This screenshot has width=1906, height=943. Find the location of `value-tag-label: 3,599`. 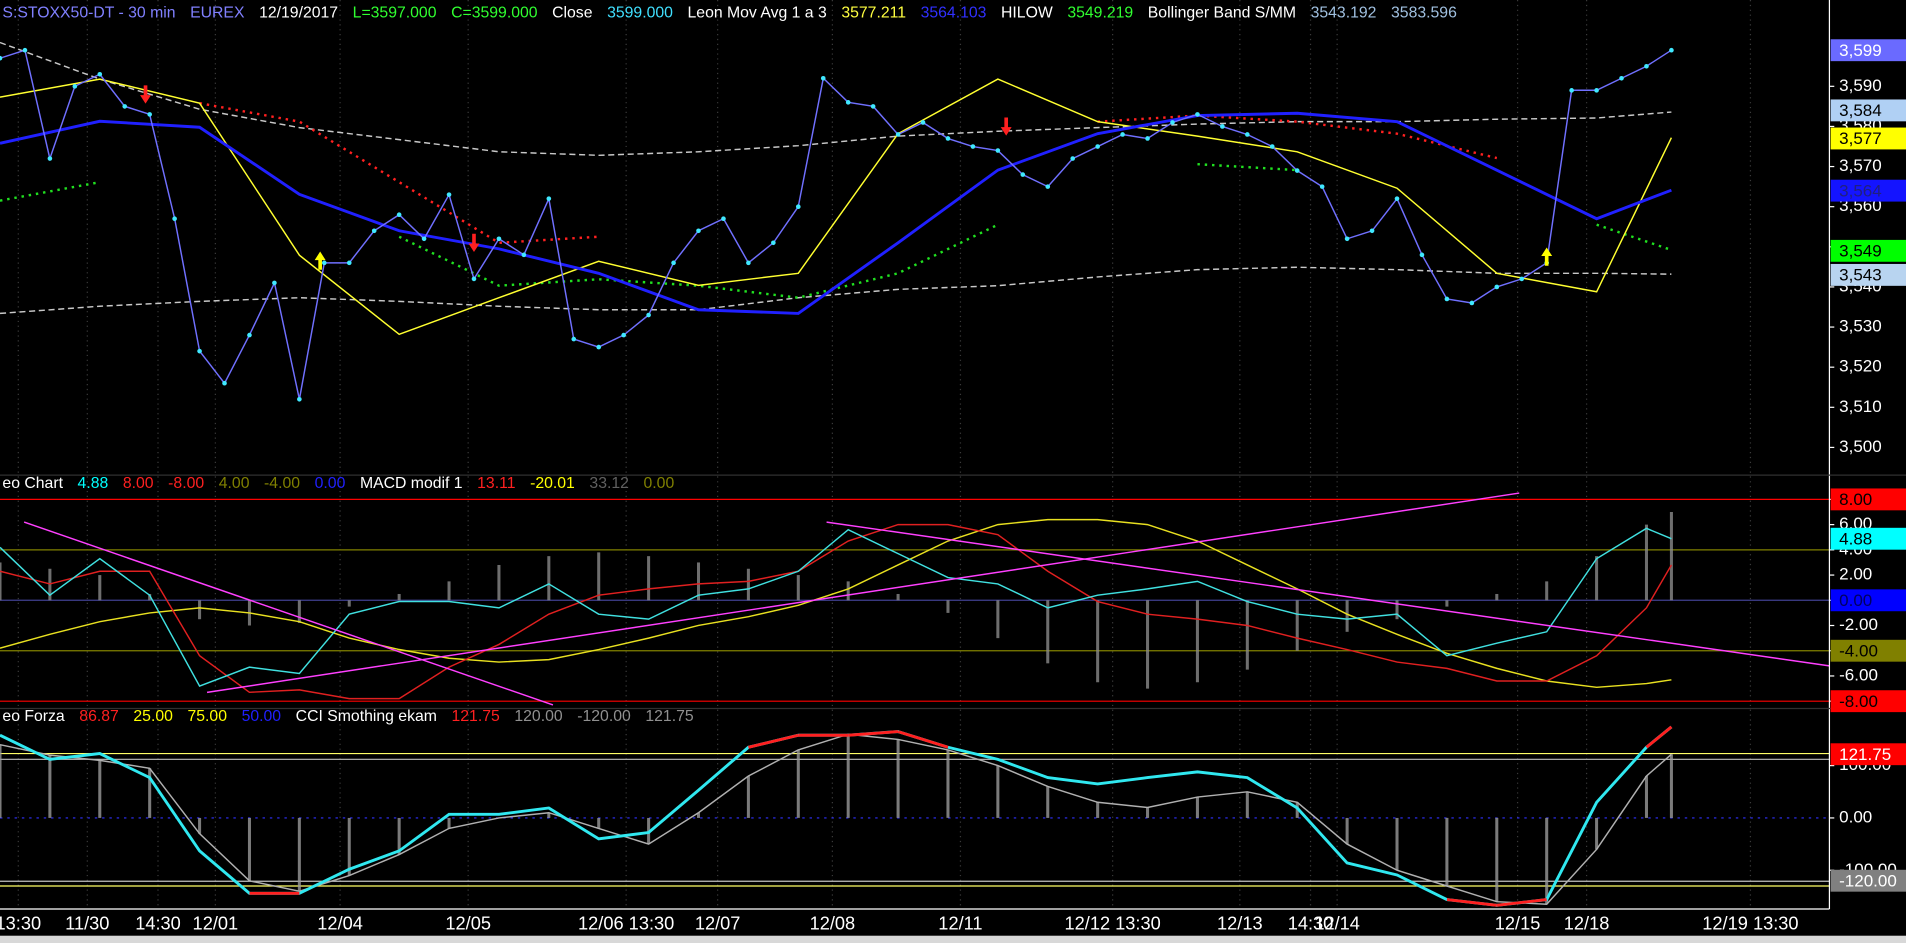

value-tag-label: 3,599 is located at coordinates (1860, 50).